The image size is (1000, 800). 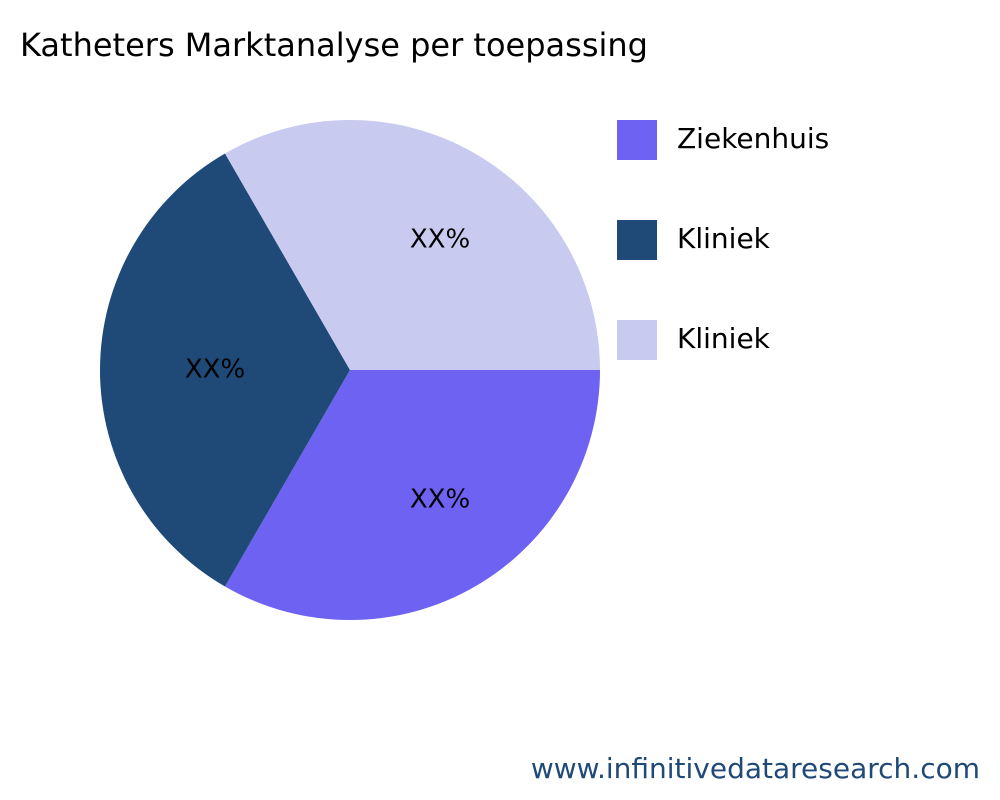 I want to click on legend-label: Ziekenhuis, so click(x=753, y=138).